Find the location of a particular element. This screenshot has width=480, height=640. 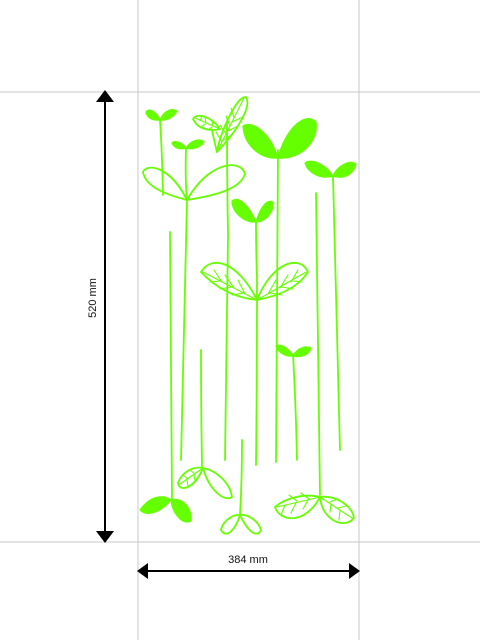

arrowhead-up is located at coordinates (105, 96).